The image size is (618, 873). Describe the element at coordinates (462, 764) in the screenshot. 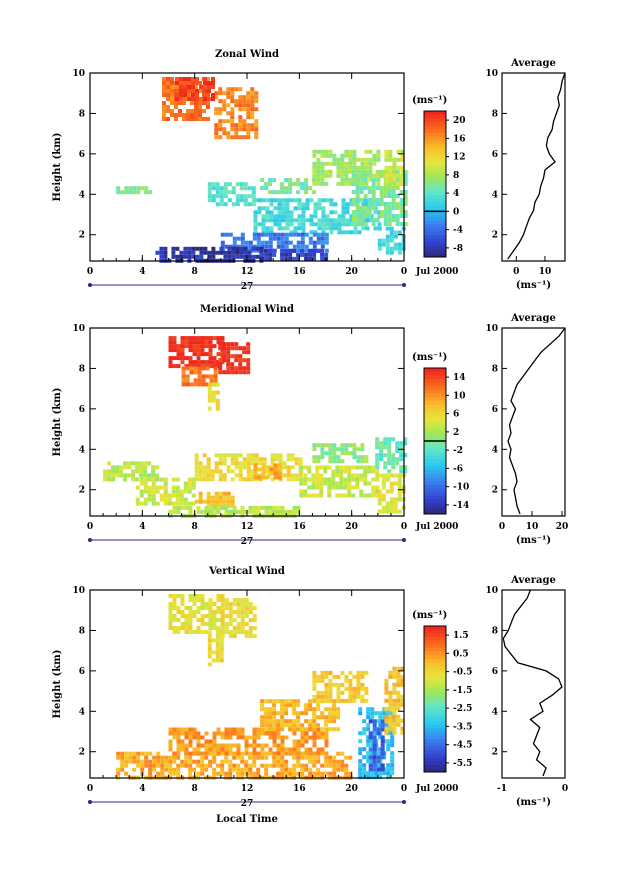

I see `colorbar-tick-label: -5.5` at that location.